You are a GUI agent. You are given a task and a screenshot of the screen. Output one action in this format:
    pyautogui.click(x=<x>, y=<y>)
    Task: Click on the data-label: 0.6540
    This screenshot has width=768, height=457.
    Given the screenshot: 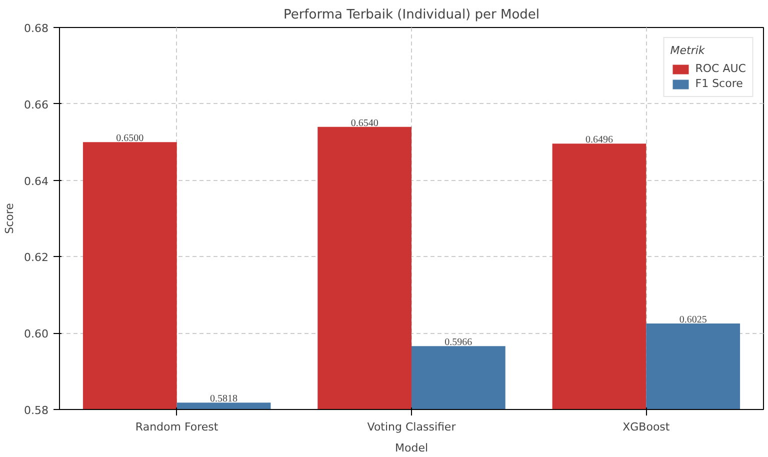 What is the action you would take?
    pyautogui.click(x=364, y=123)
    